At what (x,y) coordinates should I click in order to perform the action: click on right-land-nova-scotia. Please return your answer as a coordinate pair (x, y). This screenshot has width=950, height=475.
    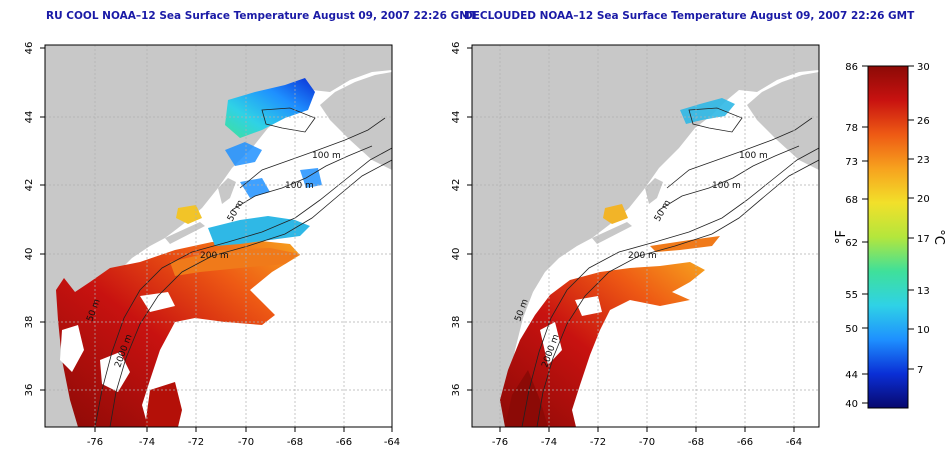
    Looking at the image, I should click on (783, 121).